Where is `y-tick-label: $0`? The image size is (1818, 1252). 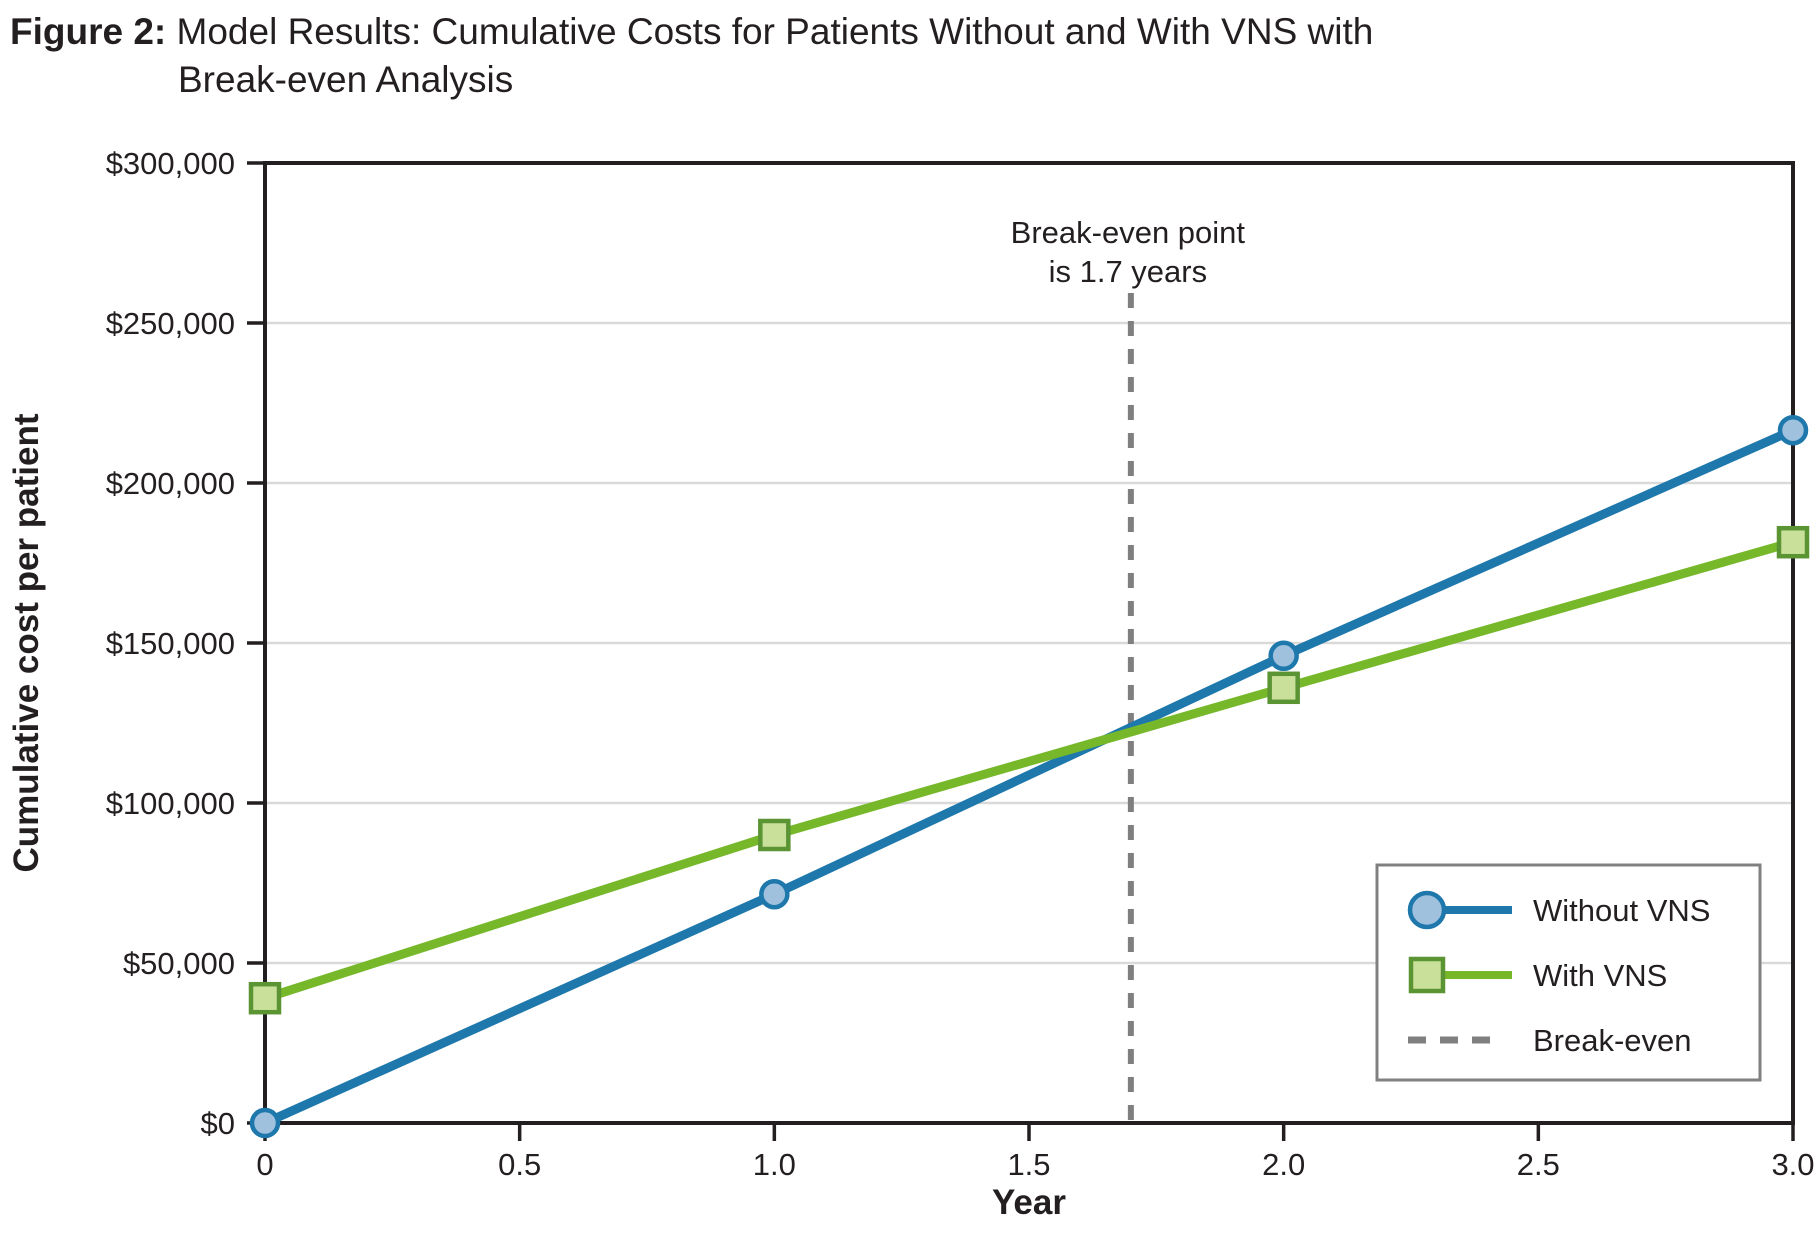 y-tick-label: $0 is located at coordinates (218, 1123).